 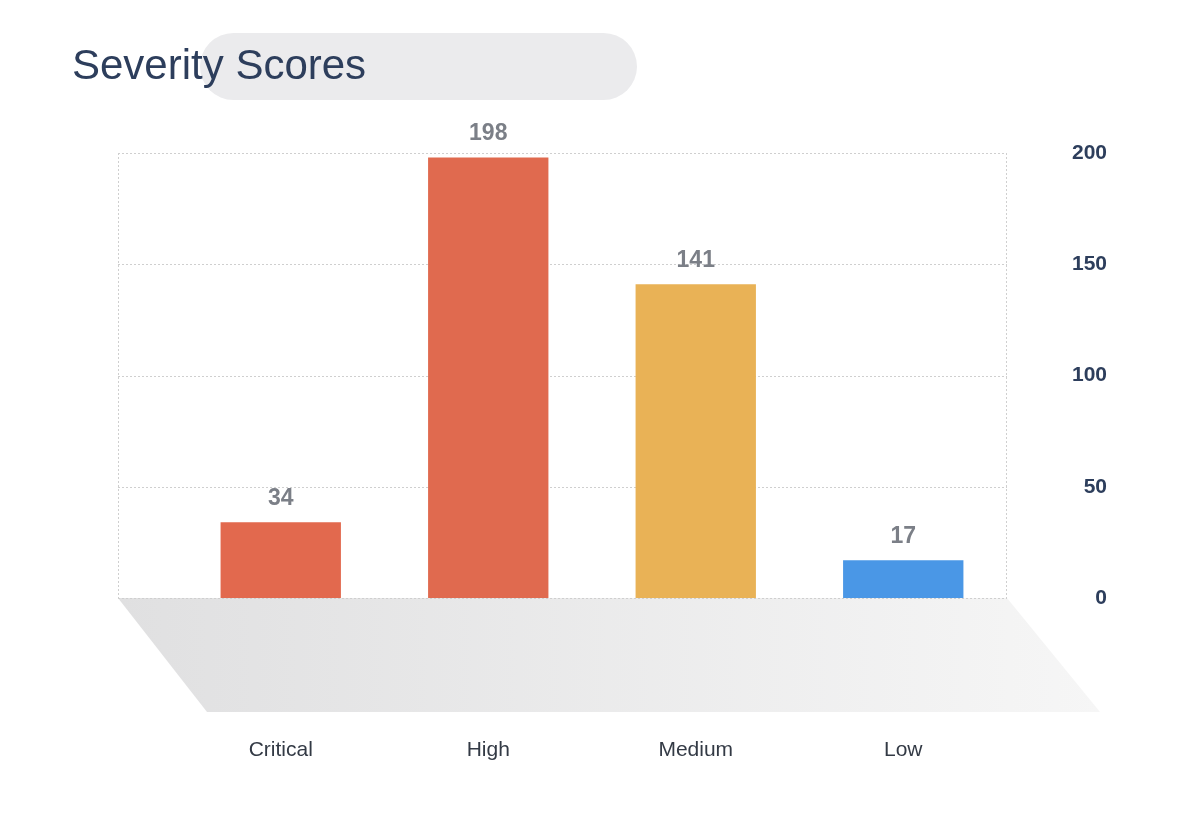 I want to click on data-label: 141, so click(x=696, y=259).